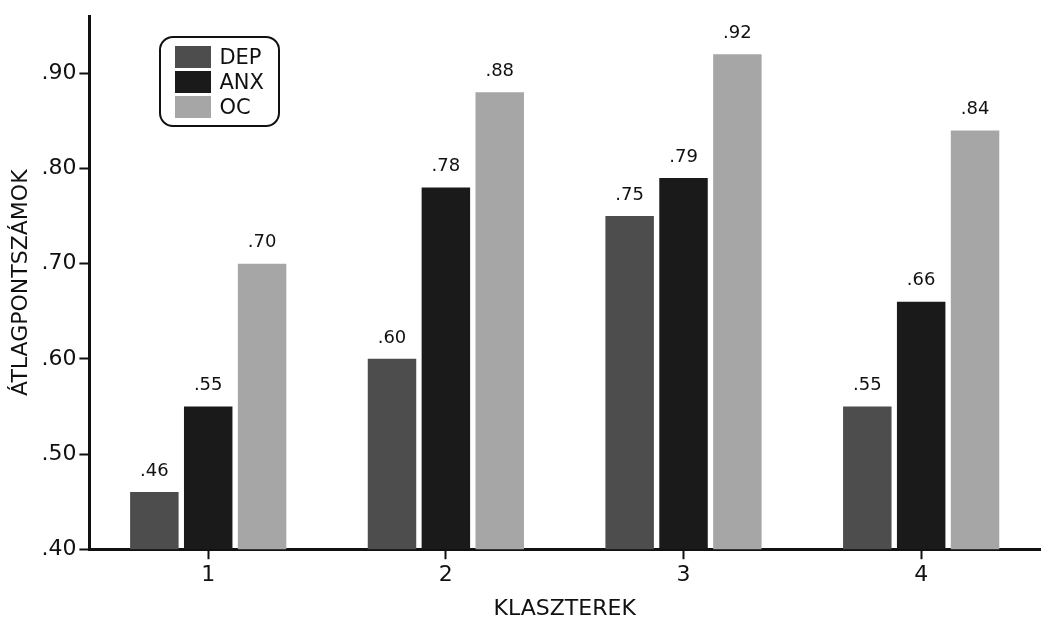 The height and width of the screenshot is (630, 1058). Describe the element at coordinates (154, 469) in the screenshot. I see `data-label: .46` at that location.